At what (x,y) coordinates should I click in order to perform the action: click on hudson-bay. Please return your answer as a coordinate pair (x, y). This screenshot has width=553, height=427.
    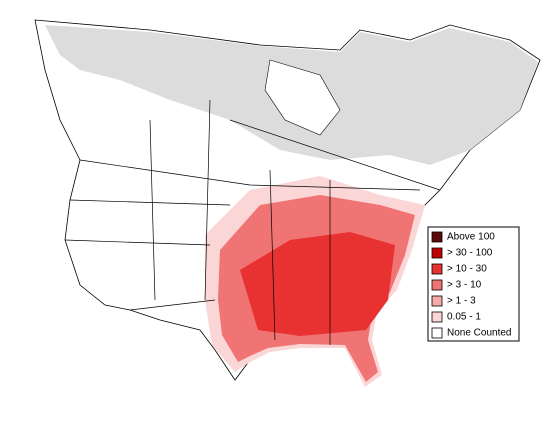
    Looking at the image, I should click on (302, 97).